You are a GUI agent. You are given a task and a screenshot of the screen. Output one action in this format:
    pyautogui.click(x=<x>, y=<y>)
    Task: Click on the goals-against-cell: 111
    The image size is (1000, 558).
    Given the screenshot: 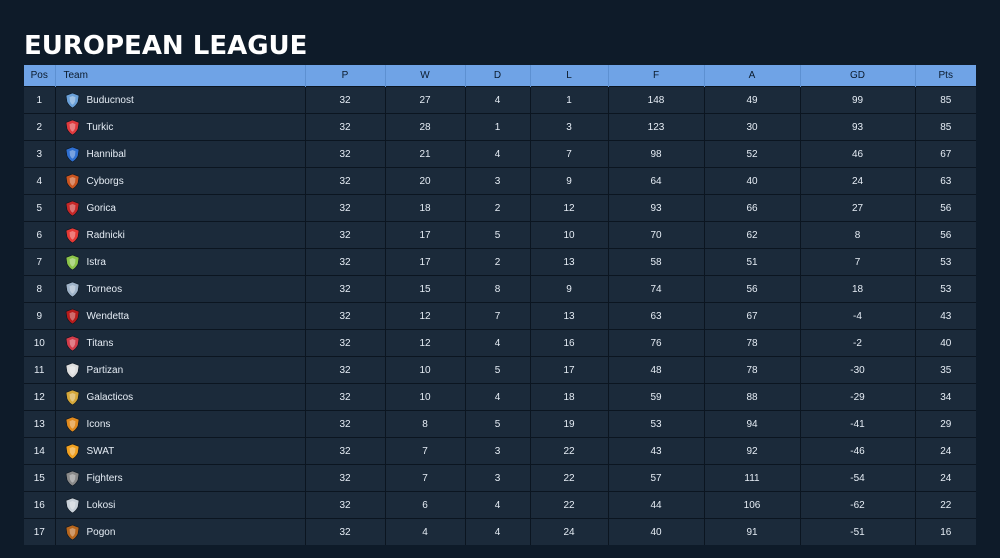 What is the action you would take?
    pyautogui.click(x=752, y=478)
    